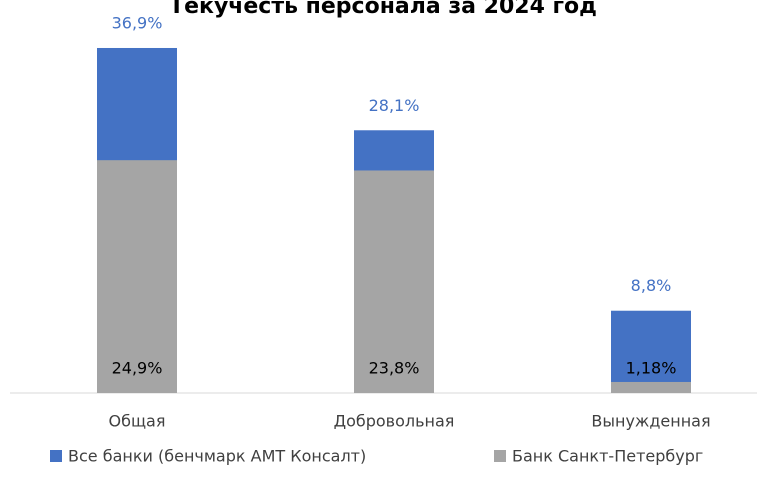 Image resolution: width=767 pixels, height=492 pixels. What do you see at coordinates (650, 421) in the screenshot?
I see `x-tick-label: Вынужденная` at bounding box center [650, 421].